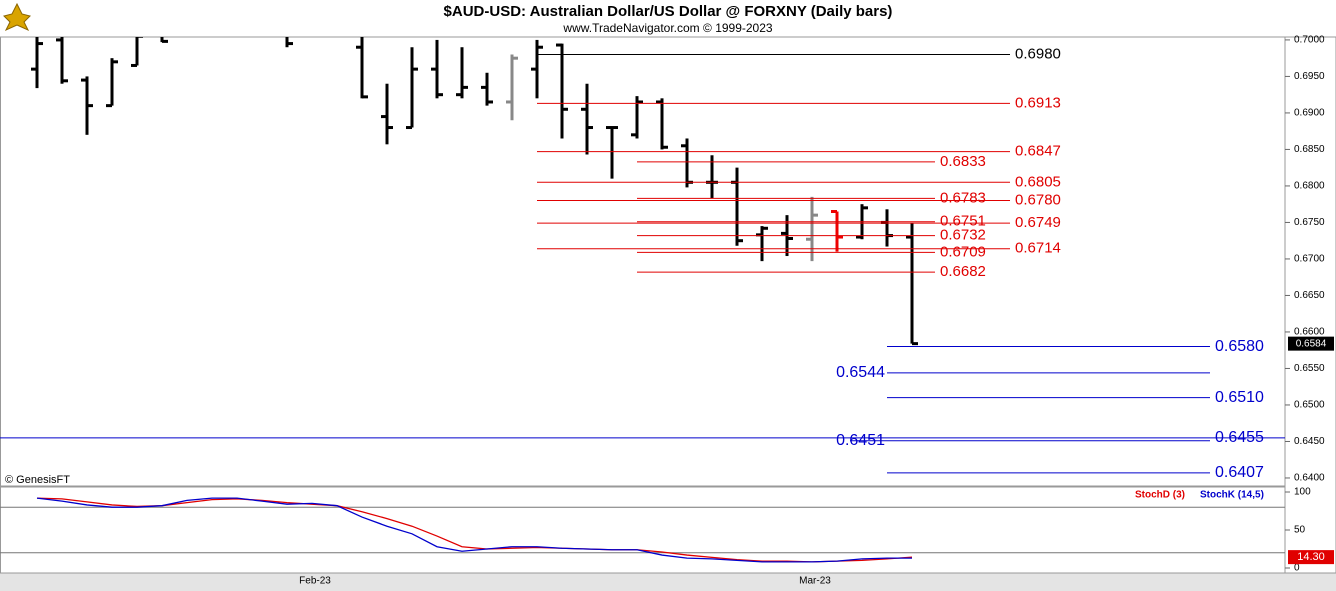 This screenshot has height=591, width=1336. I want to click on y-tick-label: 0.6950, so click(1309, 76).